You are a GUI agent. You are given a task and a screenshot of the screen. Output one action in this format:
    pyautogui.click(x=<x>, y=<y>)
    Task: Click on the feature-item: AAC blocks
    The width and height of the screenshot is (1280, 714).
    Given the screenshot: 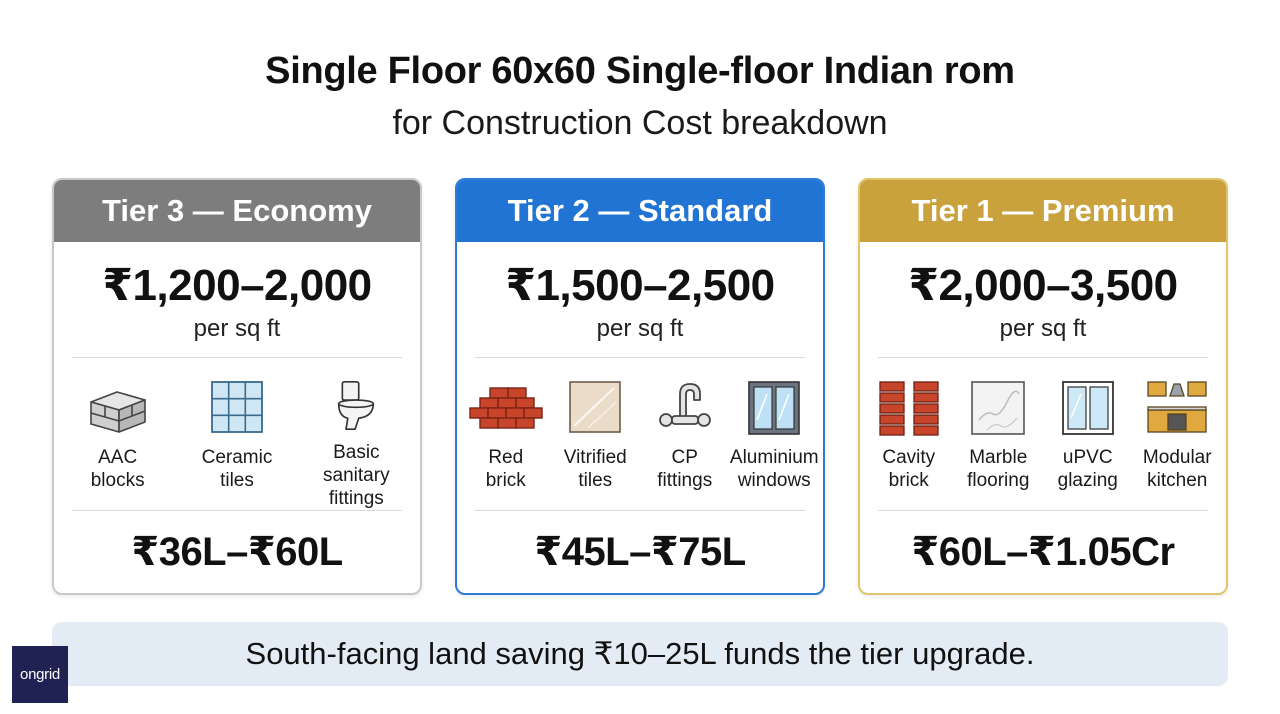 What is the action you would take?
    pyautogui.click(x=117, y=434)
    